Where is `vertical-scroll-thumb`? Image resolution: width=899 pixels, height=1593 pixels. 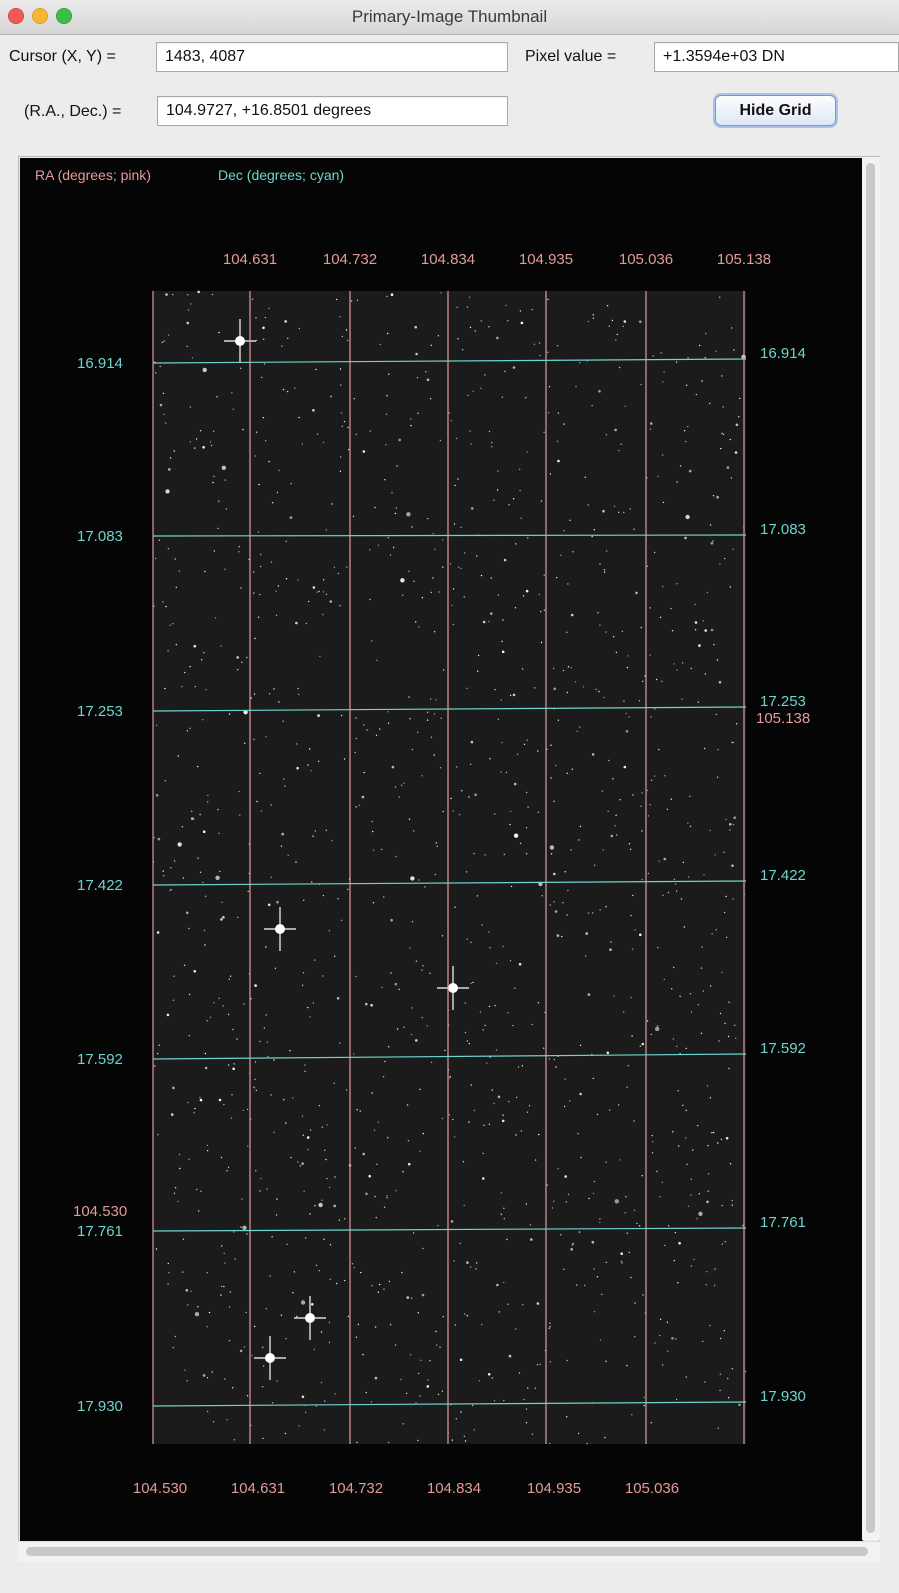 vertical-scroll-thumb is located at coordinates (870, 848).